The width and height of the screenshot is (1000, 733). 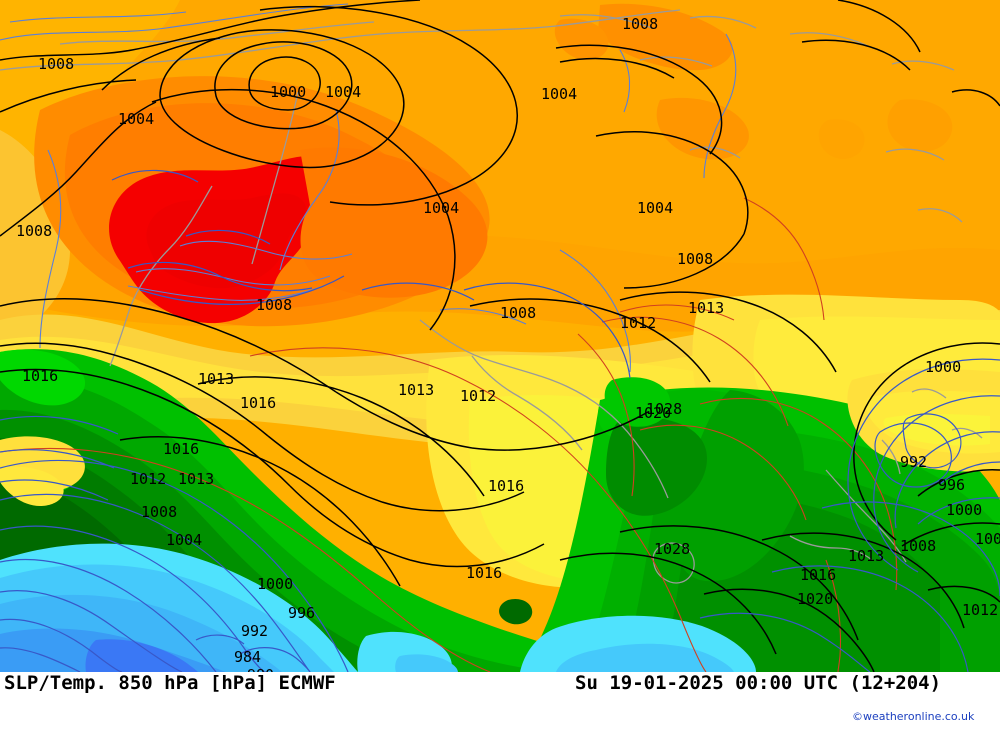 What do you see at coordinates (913, 716) in the screenshot?
I see `copyright-notice: ©weatheronline.co.uk` at bounding box center [913, 716].